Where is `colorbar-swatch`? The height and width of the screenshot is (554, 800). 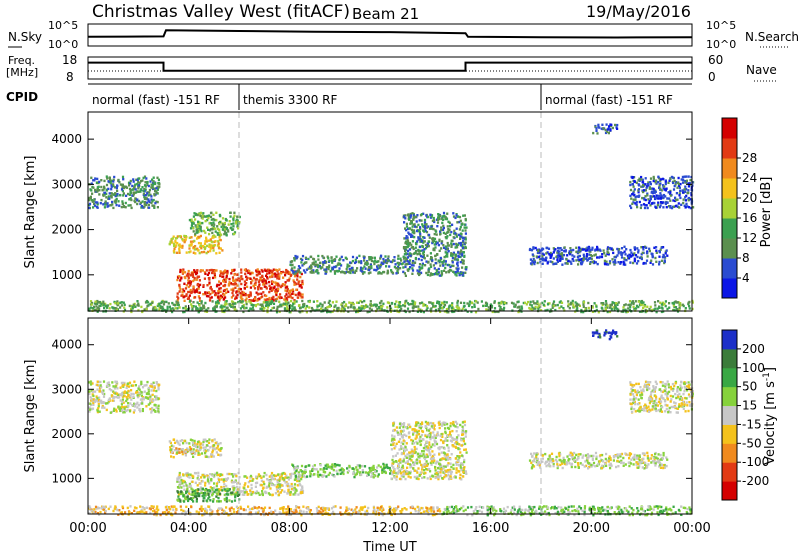
colorbar-swatch is located at coordinates (729, 188).